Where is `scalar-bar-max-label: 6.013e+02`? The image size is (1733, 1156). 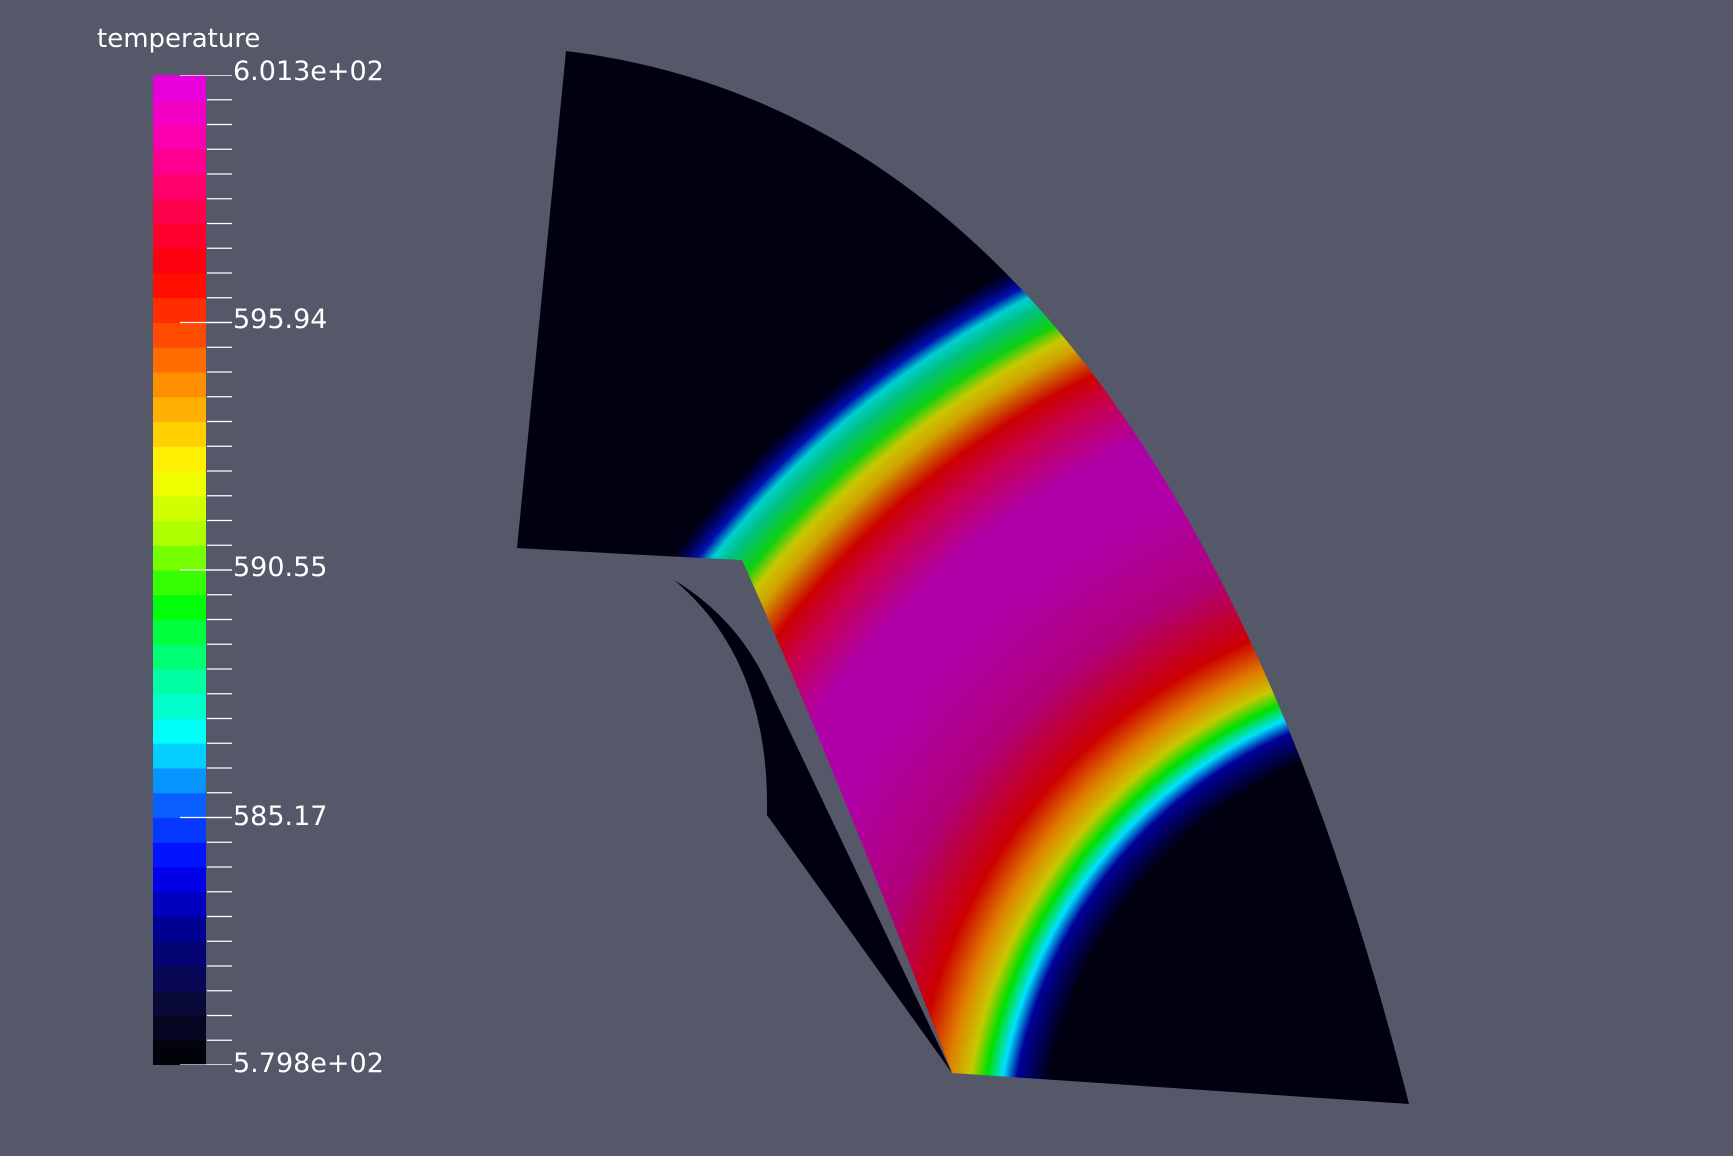
scalar-bar-max-label: 6.013e+02 is located at coordinates (308, 71).